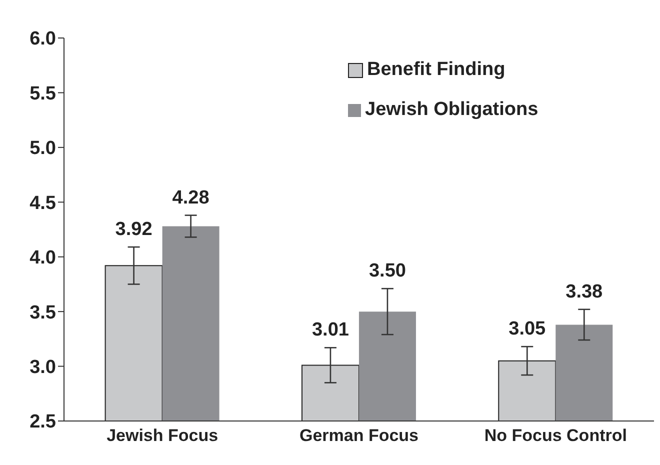  I want to click on y-tick-label: 3.0, so click(43, 367).